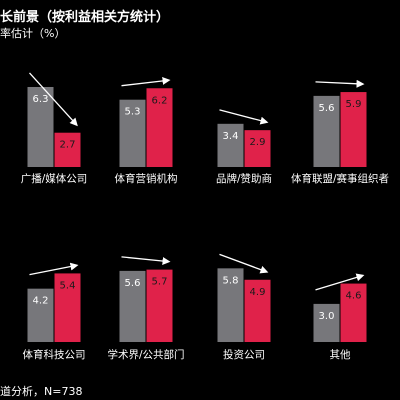 This screenshot has width=400, height=400. I want to click on data-label-before: 3.4, so click(231, 136).